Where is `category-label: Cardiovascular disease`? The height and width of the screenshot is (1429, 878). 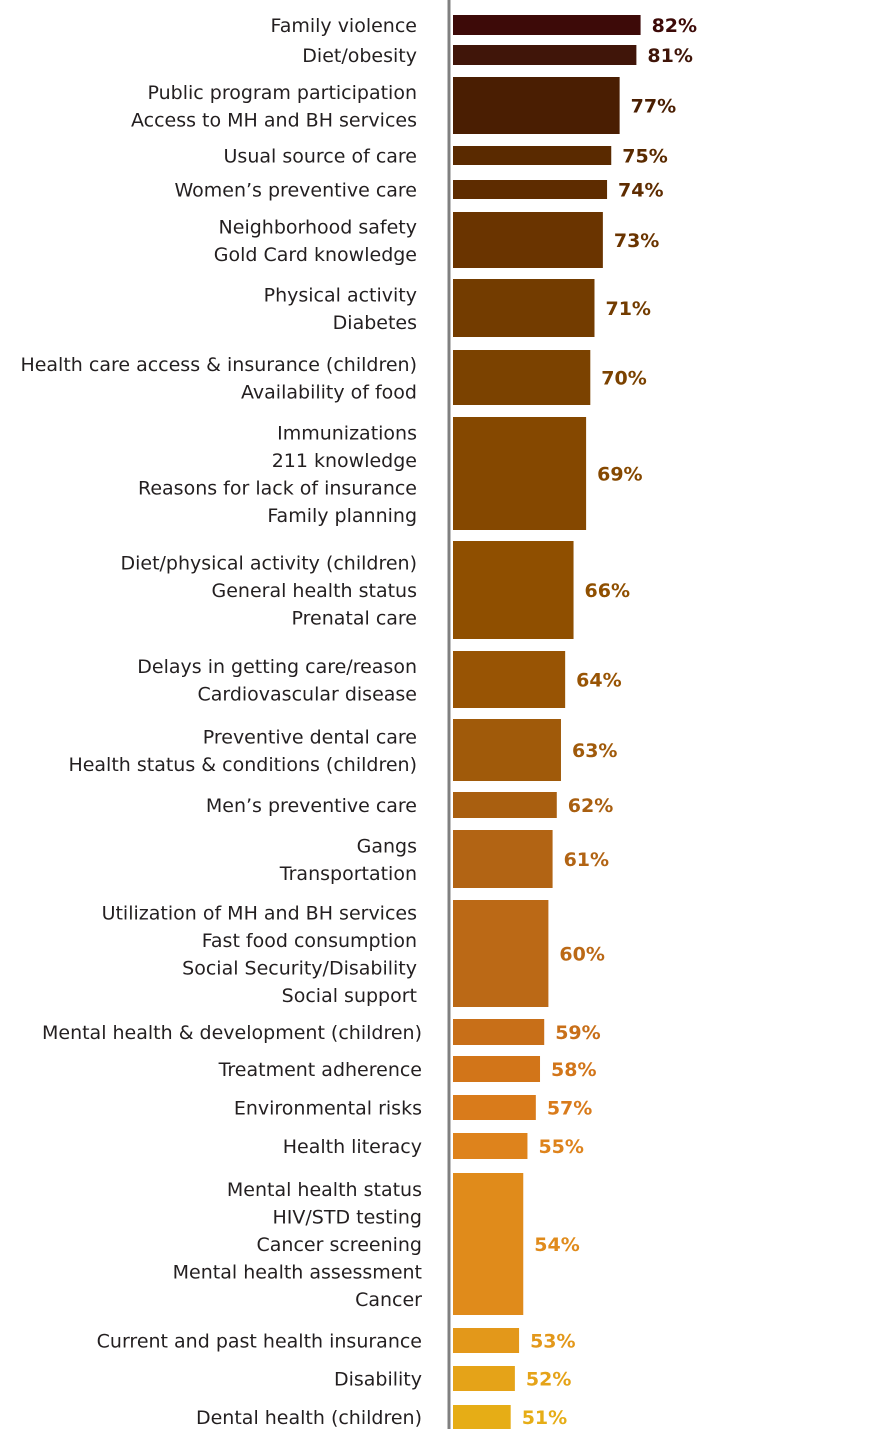 category-label: Cardiovascular disease is located at coordinates (307, 694).